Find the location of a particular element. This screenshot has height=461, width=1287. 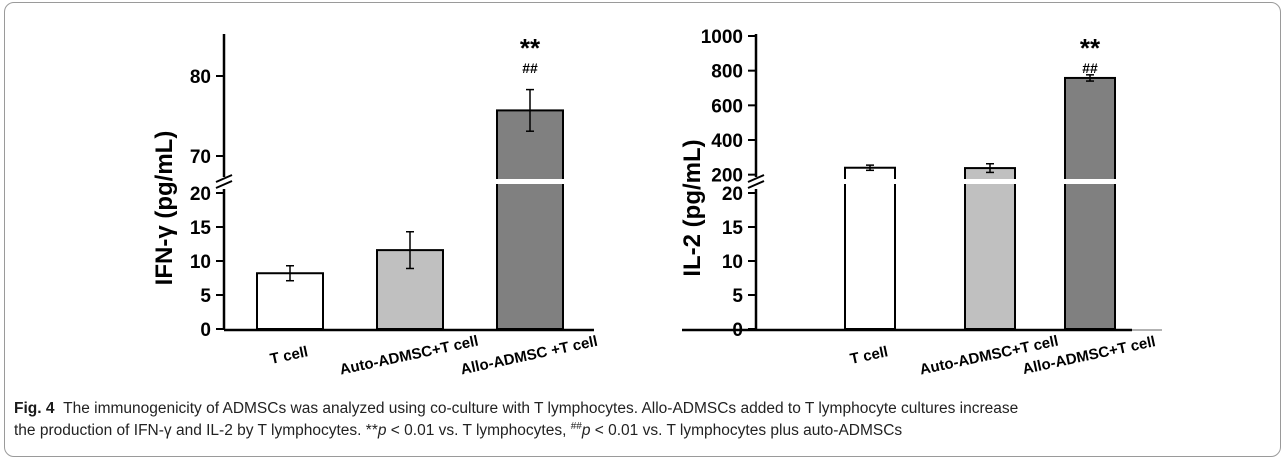

chart2-y-tick-label: 200 is located at coordinates (727, 176).